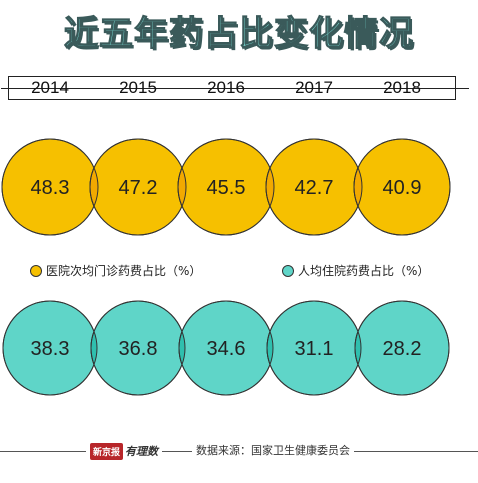 The image size is (478, 483). I want to click on legend-inpatient: 人均住院药费占比（%）, so click(355, 271).